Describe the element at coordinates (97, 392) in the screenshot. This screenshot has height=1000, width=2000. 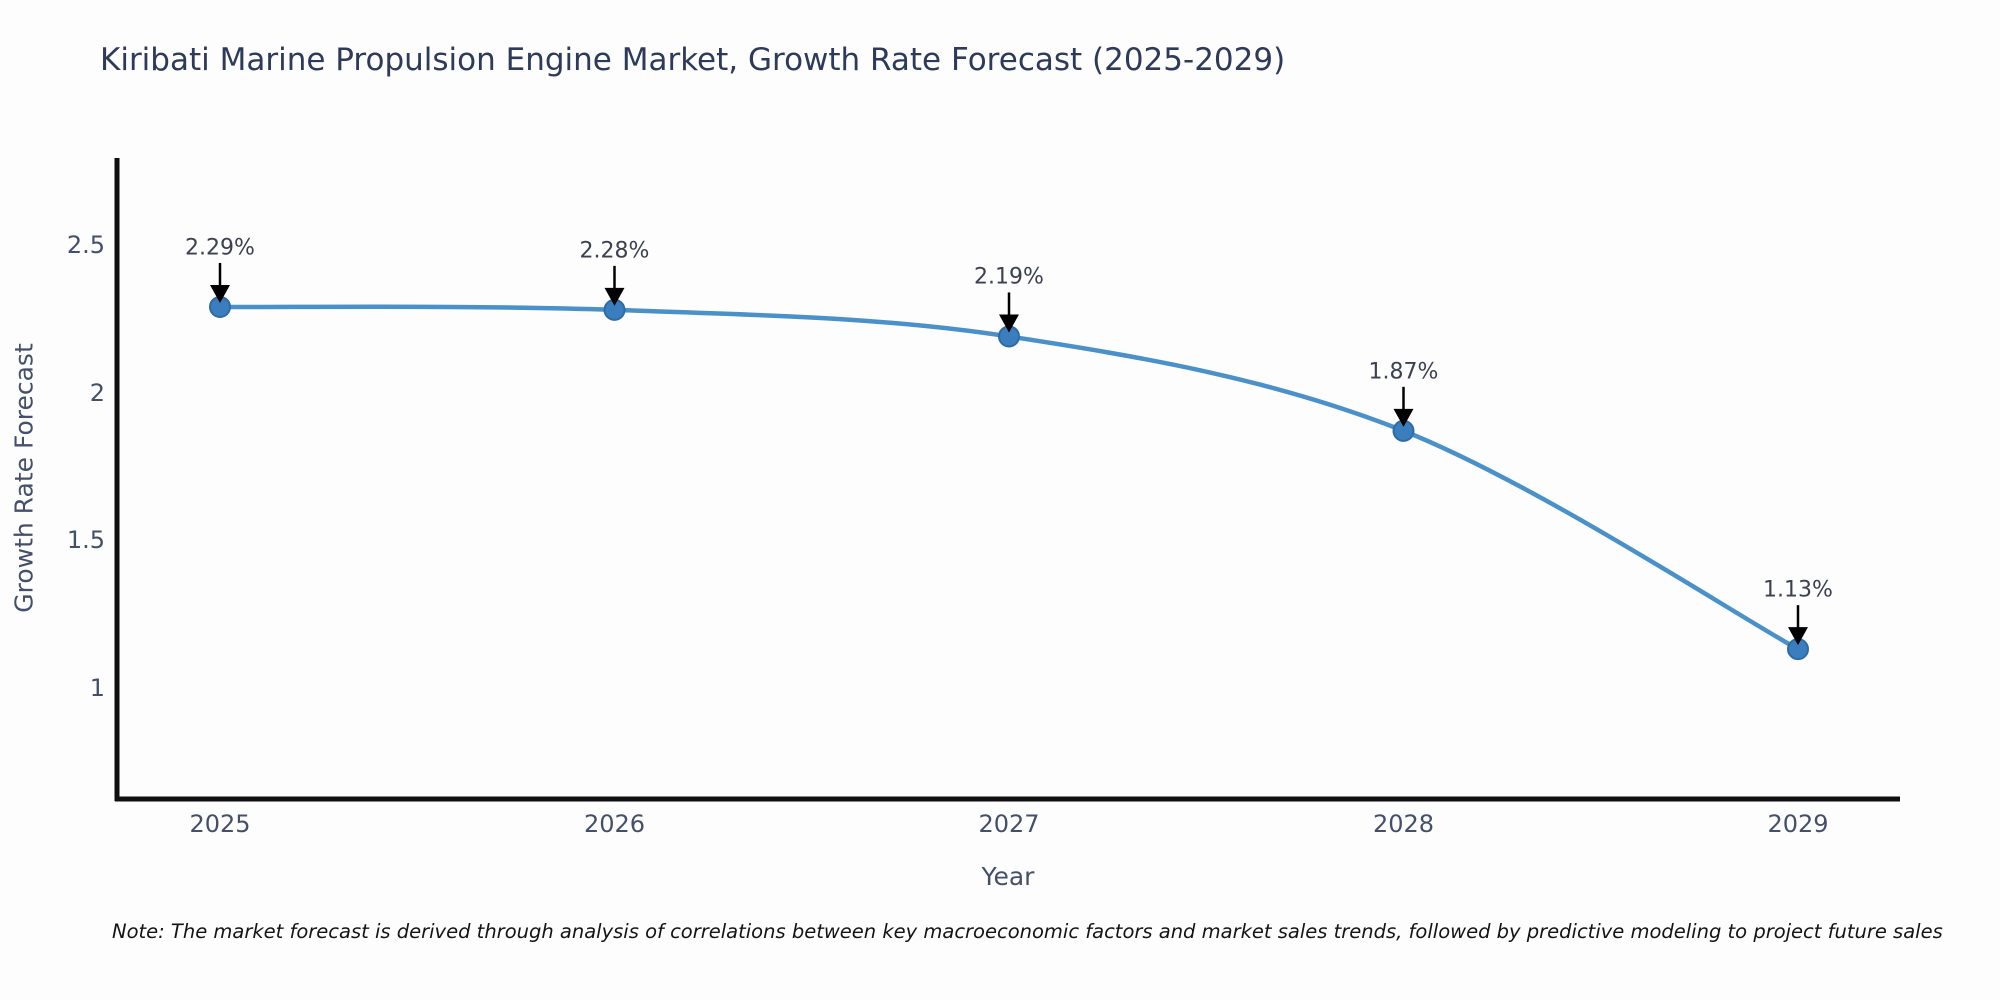
I see `y-tick-label: 2` at that location.